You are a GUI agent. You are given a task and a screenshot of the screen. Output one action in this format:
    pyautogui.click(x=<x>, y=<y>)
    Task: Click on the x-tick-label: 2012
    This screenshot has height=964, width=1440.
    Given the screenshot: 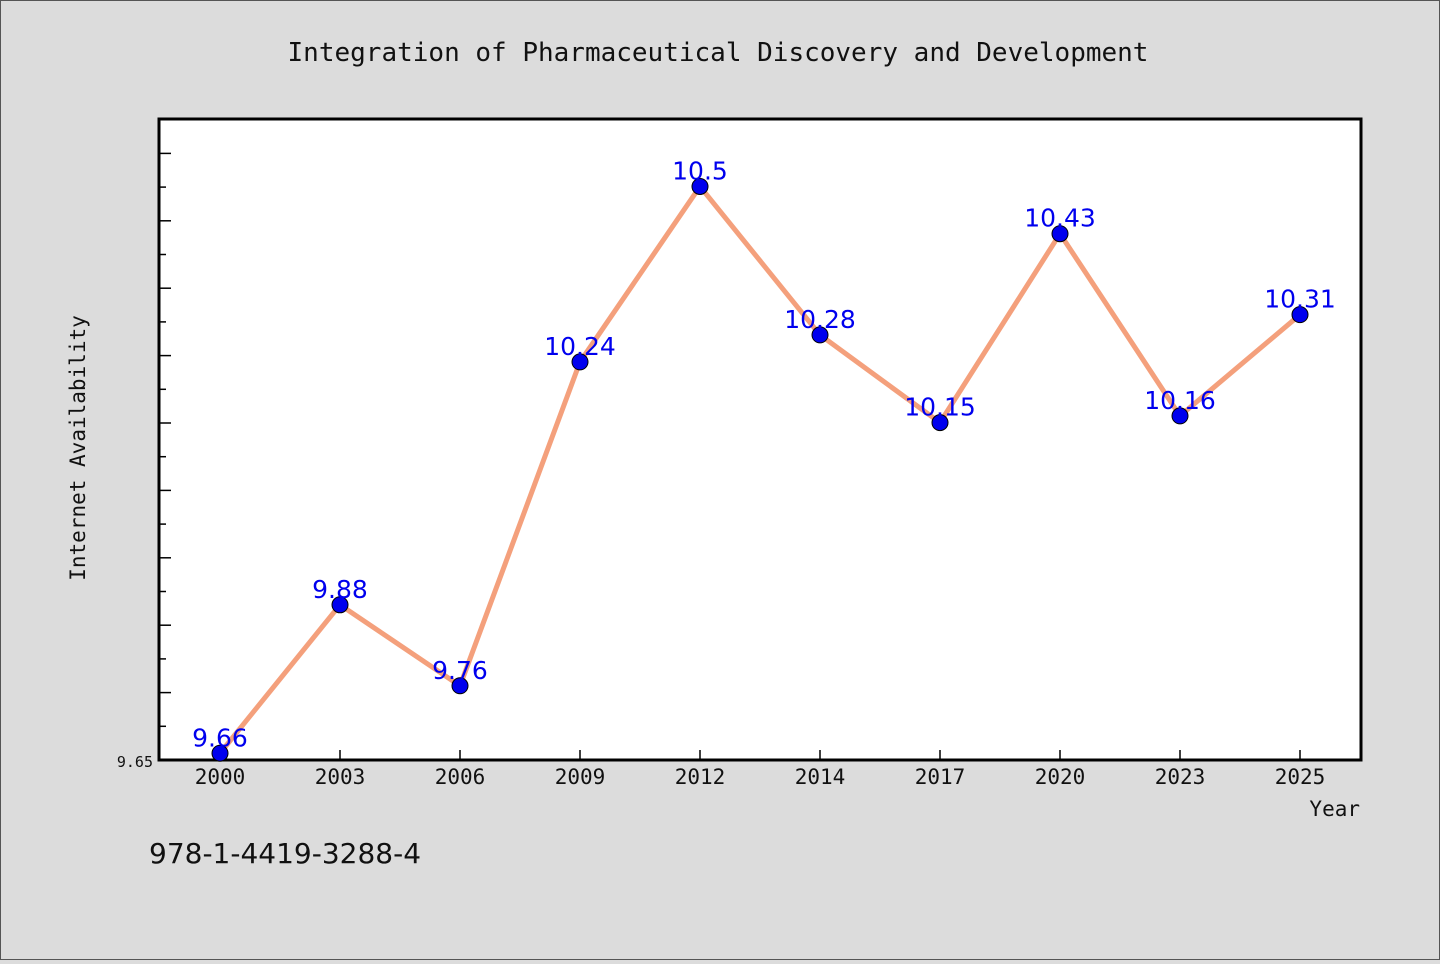 What is the action you would take?
    pyautogui.click(x=700, y=777)
    